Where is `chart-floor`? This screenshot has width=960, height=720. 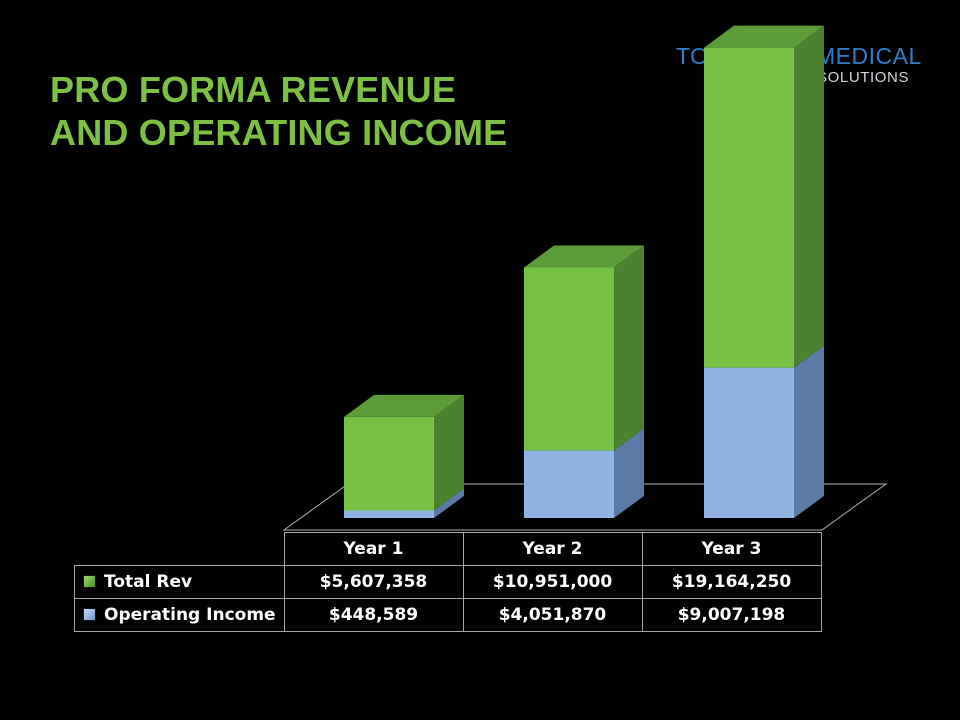 chart-floor is located at coordinates (585, 507).